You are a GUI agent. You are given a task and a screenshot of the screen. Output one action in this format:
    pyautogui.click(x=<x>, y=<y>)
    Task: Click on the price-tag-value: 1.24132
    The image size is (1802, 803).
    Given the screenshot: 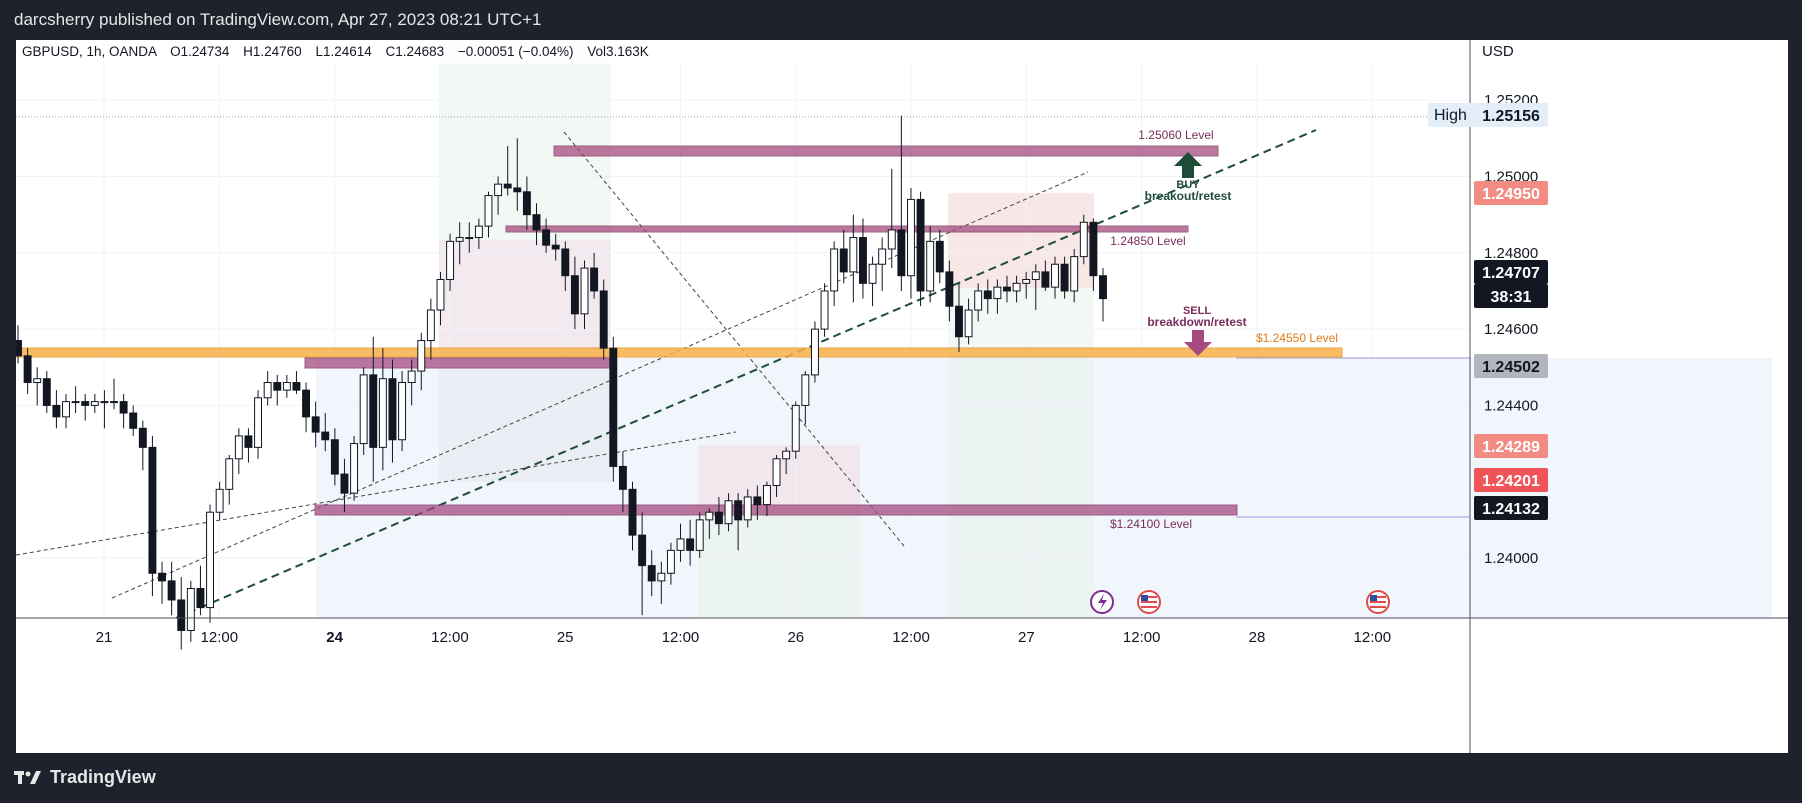 What is the action you would take?
    pyautogui.click(x=1511, y=509)
    